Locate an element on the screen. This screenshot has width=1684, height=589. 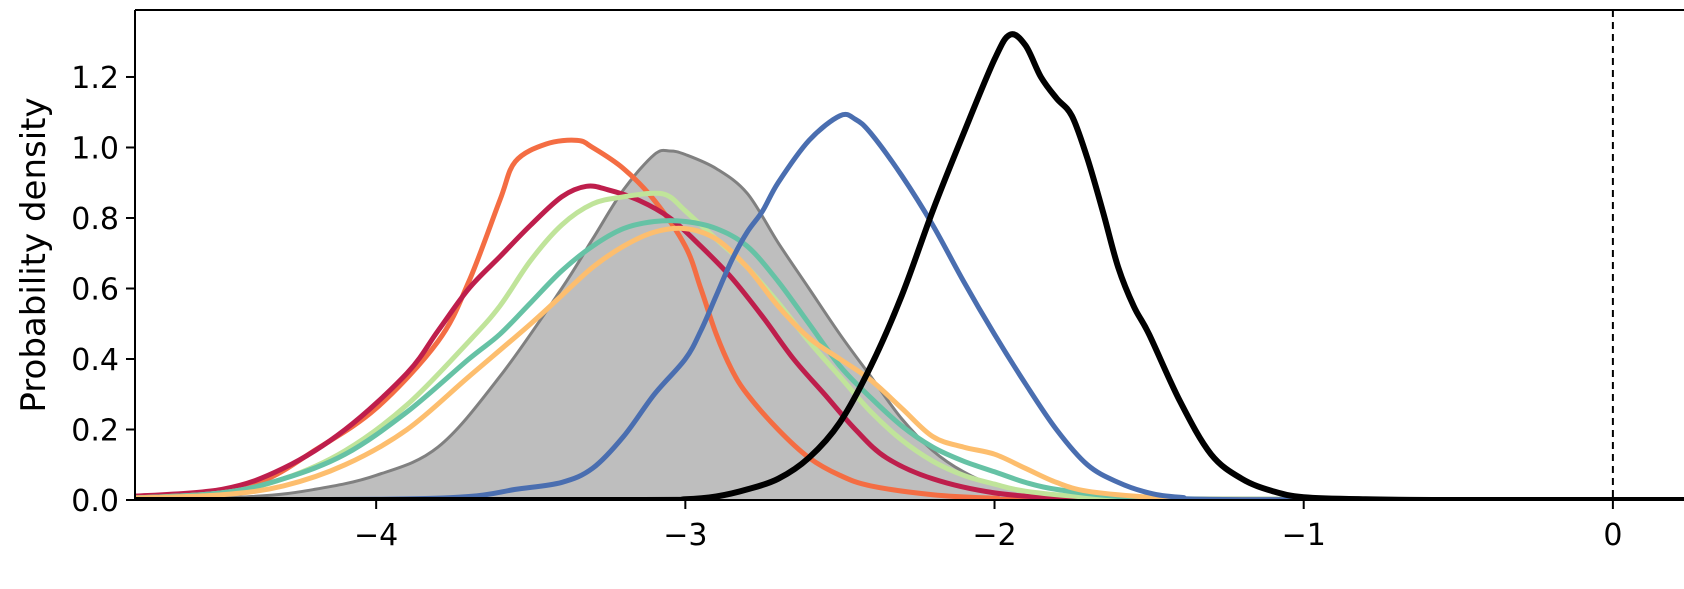
x-tick-label: 0 is located at coordinates (1612, 535).